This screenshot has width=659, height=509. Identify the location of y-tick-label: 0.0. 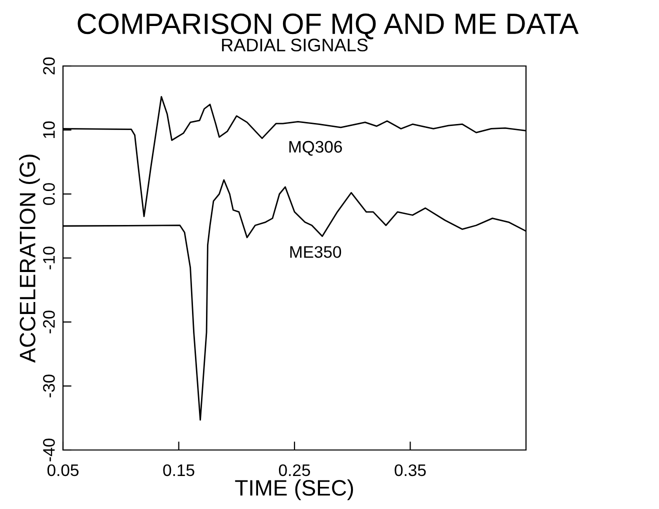
(49, 194).